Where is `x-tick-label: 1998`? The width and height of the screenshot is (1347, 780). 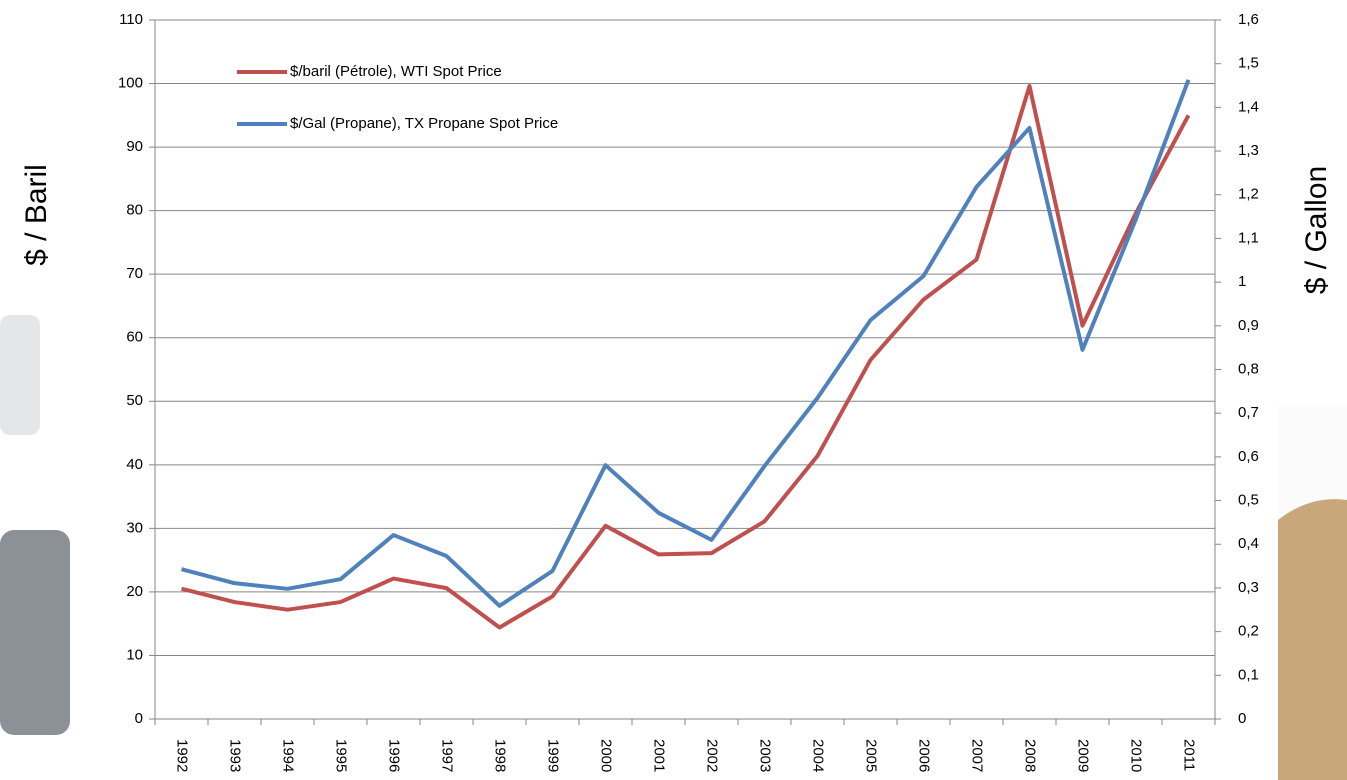
x-tick-label: 1998 is located at coordinates (500, 755).